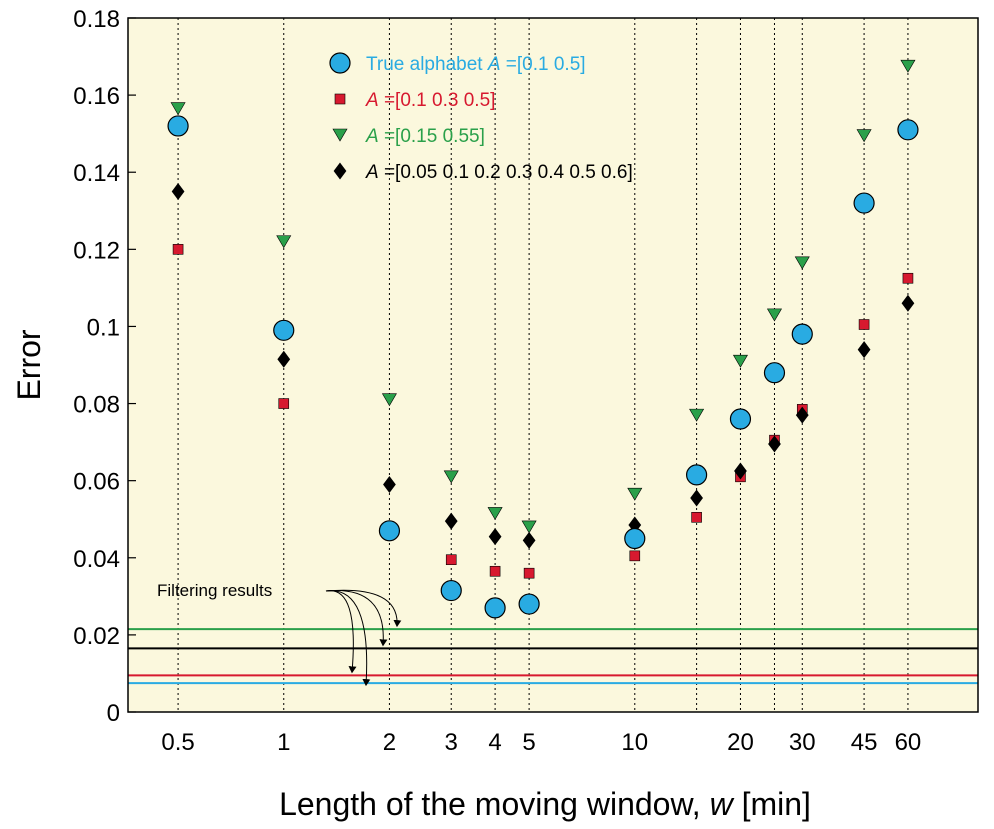 The image size is (994, 829). What do you see at coordinates (177, 742) in the screenshot?
I see `x-tick-label: 0.5` at bounding box center [177, 742].